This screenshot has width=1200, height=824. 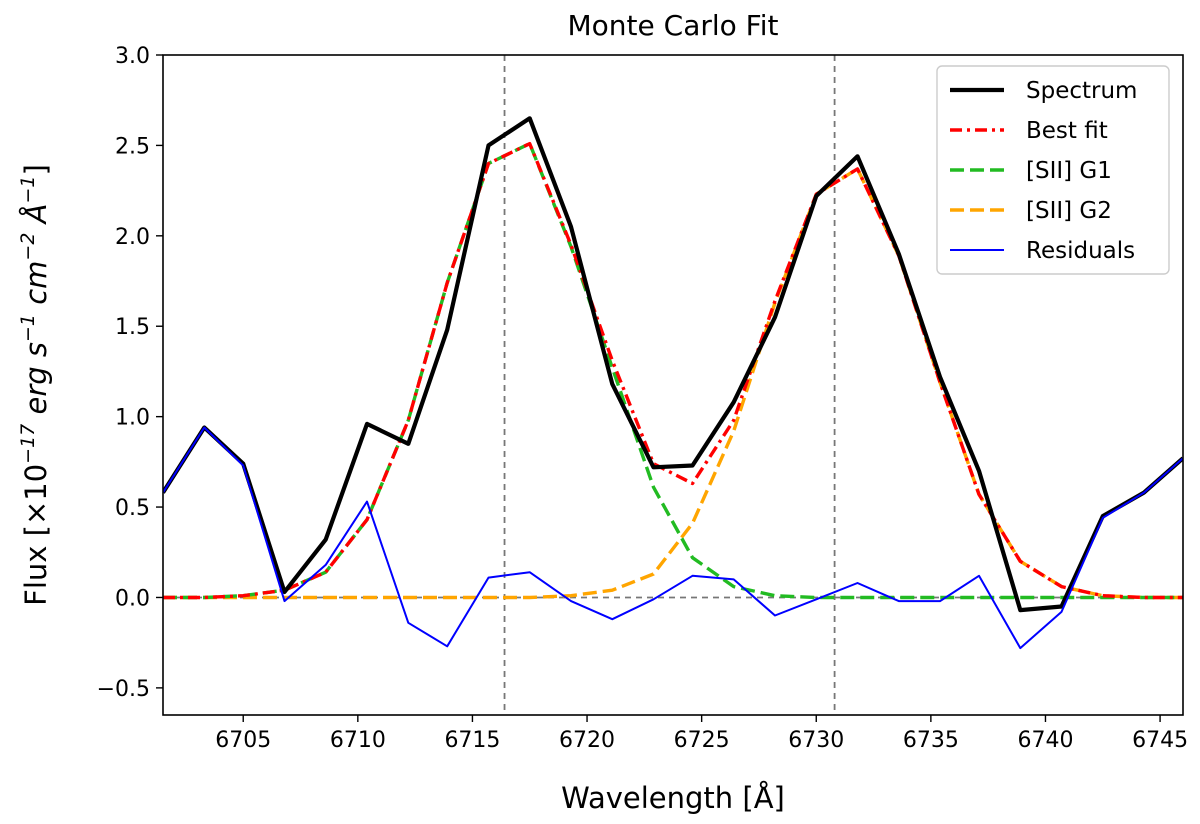 What do you see at coordinates (816, 740) in the screenshot?
I see `x-tick-label: 6730` at bounding box center [816, 740].